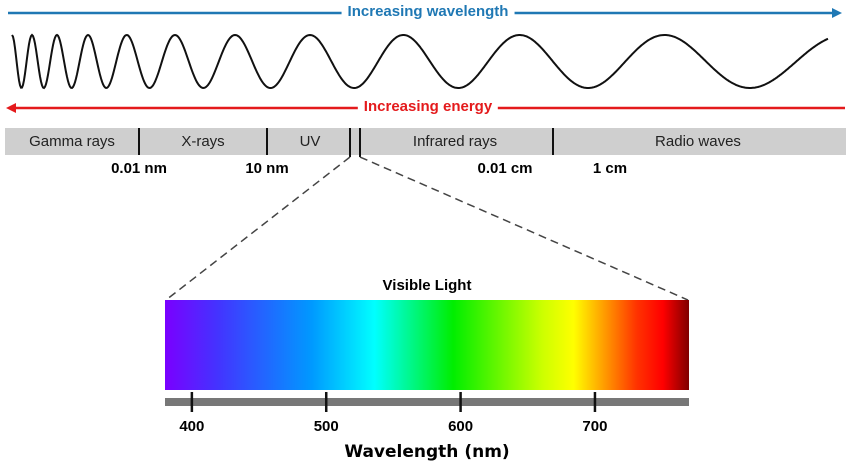 The width and height of the screenshot is (850, 469). I want to click on wavelength-arrowhead-icon, so click(837, 13).